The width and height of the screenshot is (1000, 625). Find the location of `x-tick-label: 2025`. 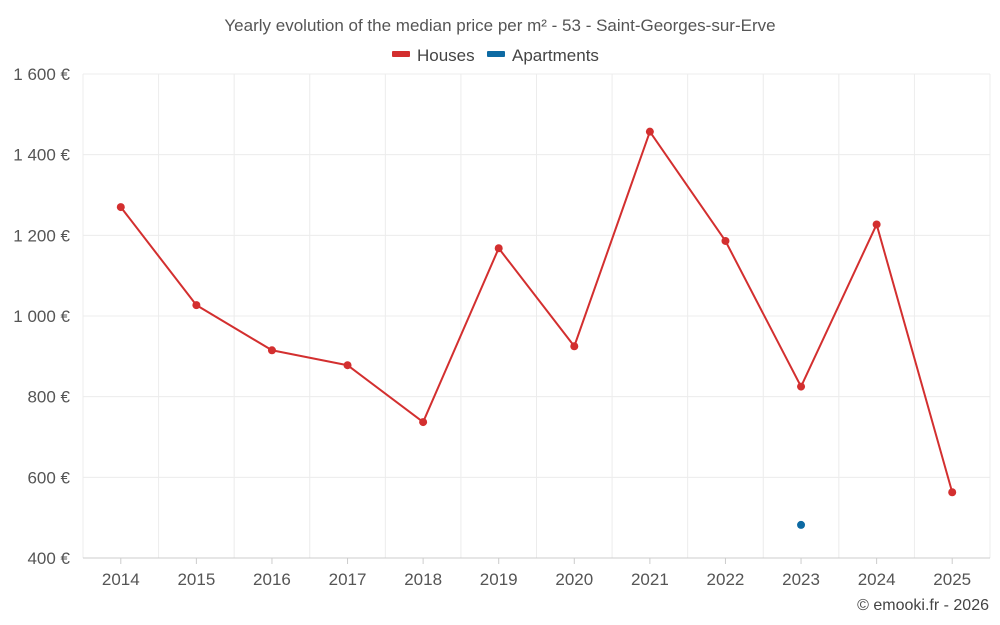

x-tick-label: 2025 is located at coordinates (952, 579).